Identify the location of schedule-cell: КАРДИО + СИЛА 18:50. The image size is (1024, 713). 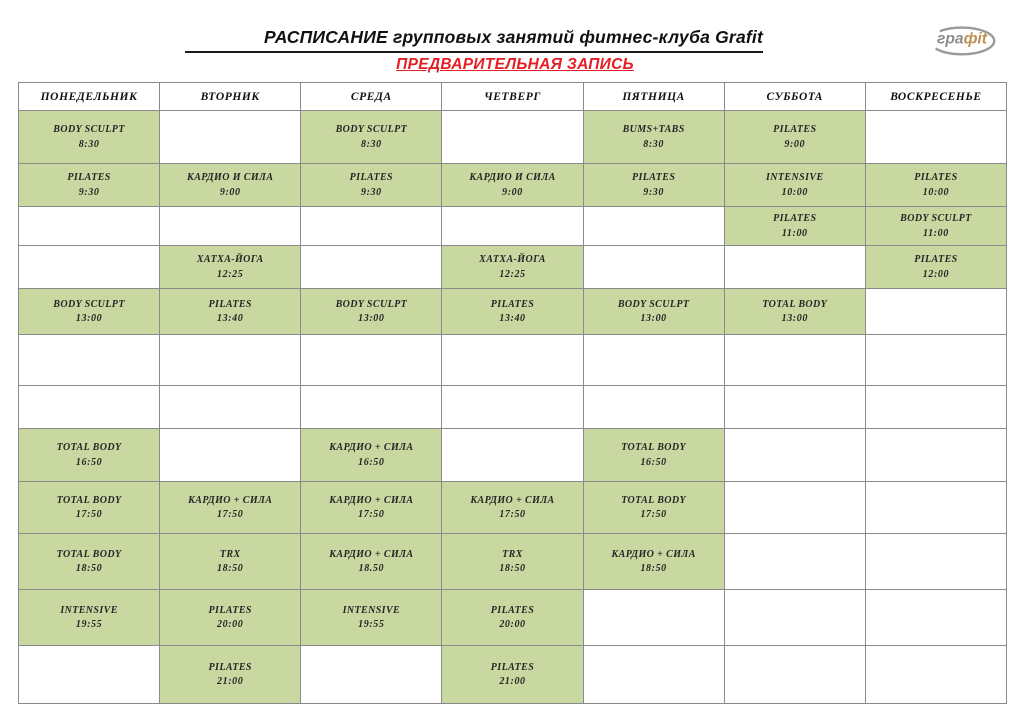
(653, 561).